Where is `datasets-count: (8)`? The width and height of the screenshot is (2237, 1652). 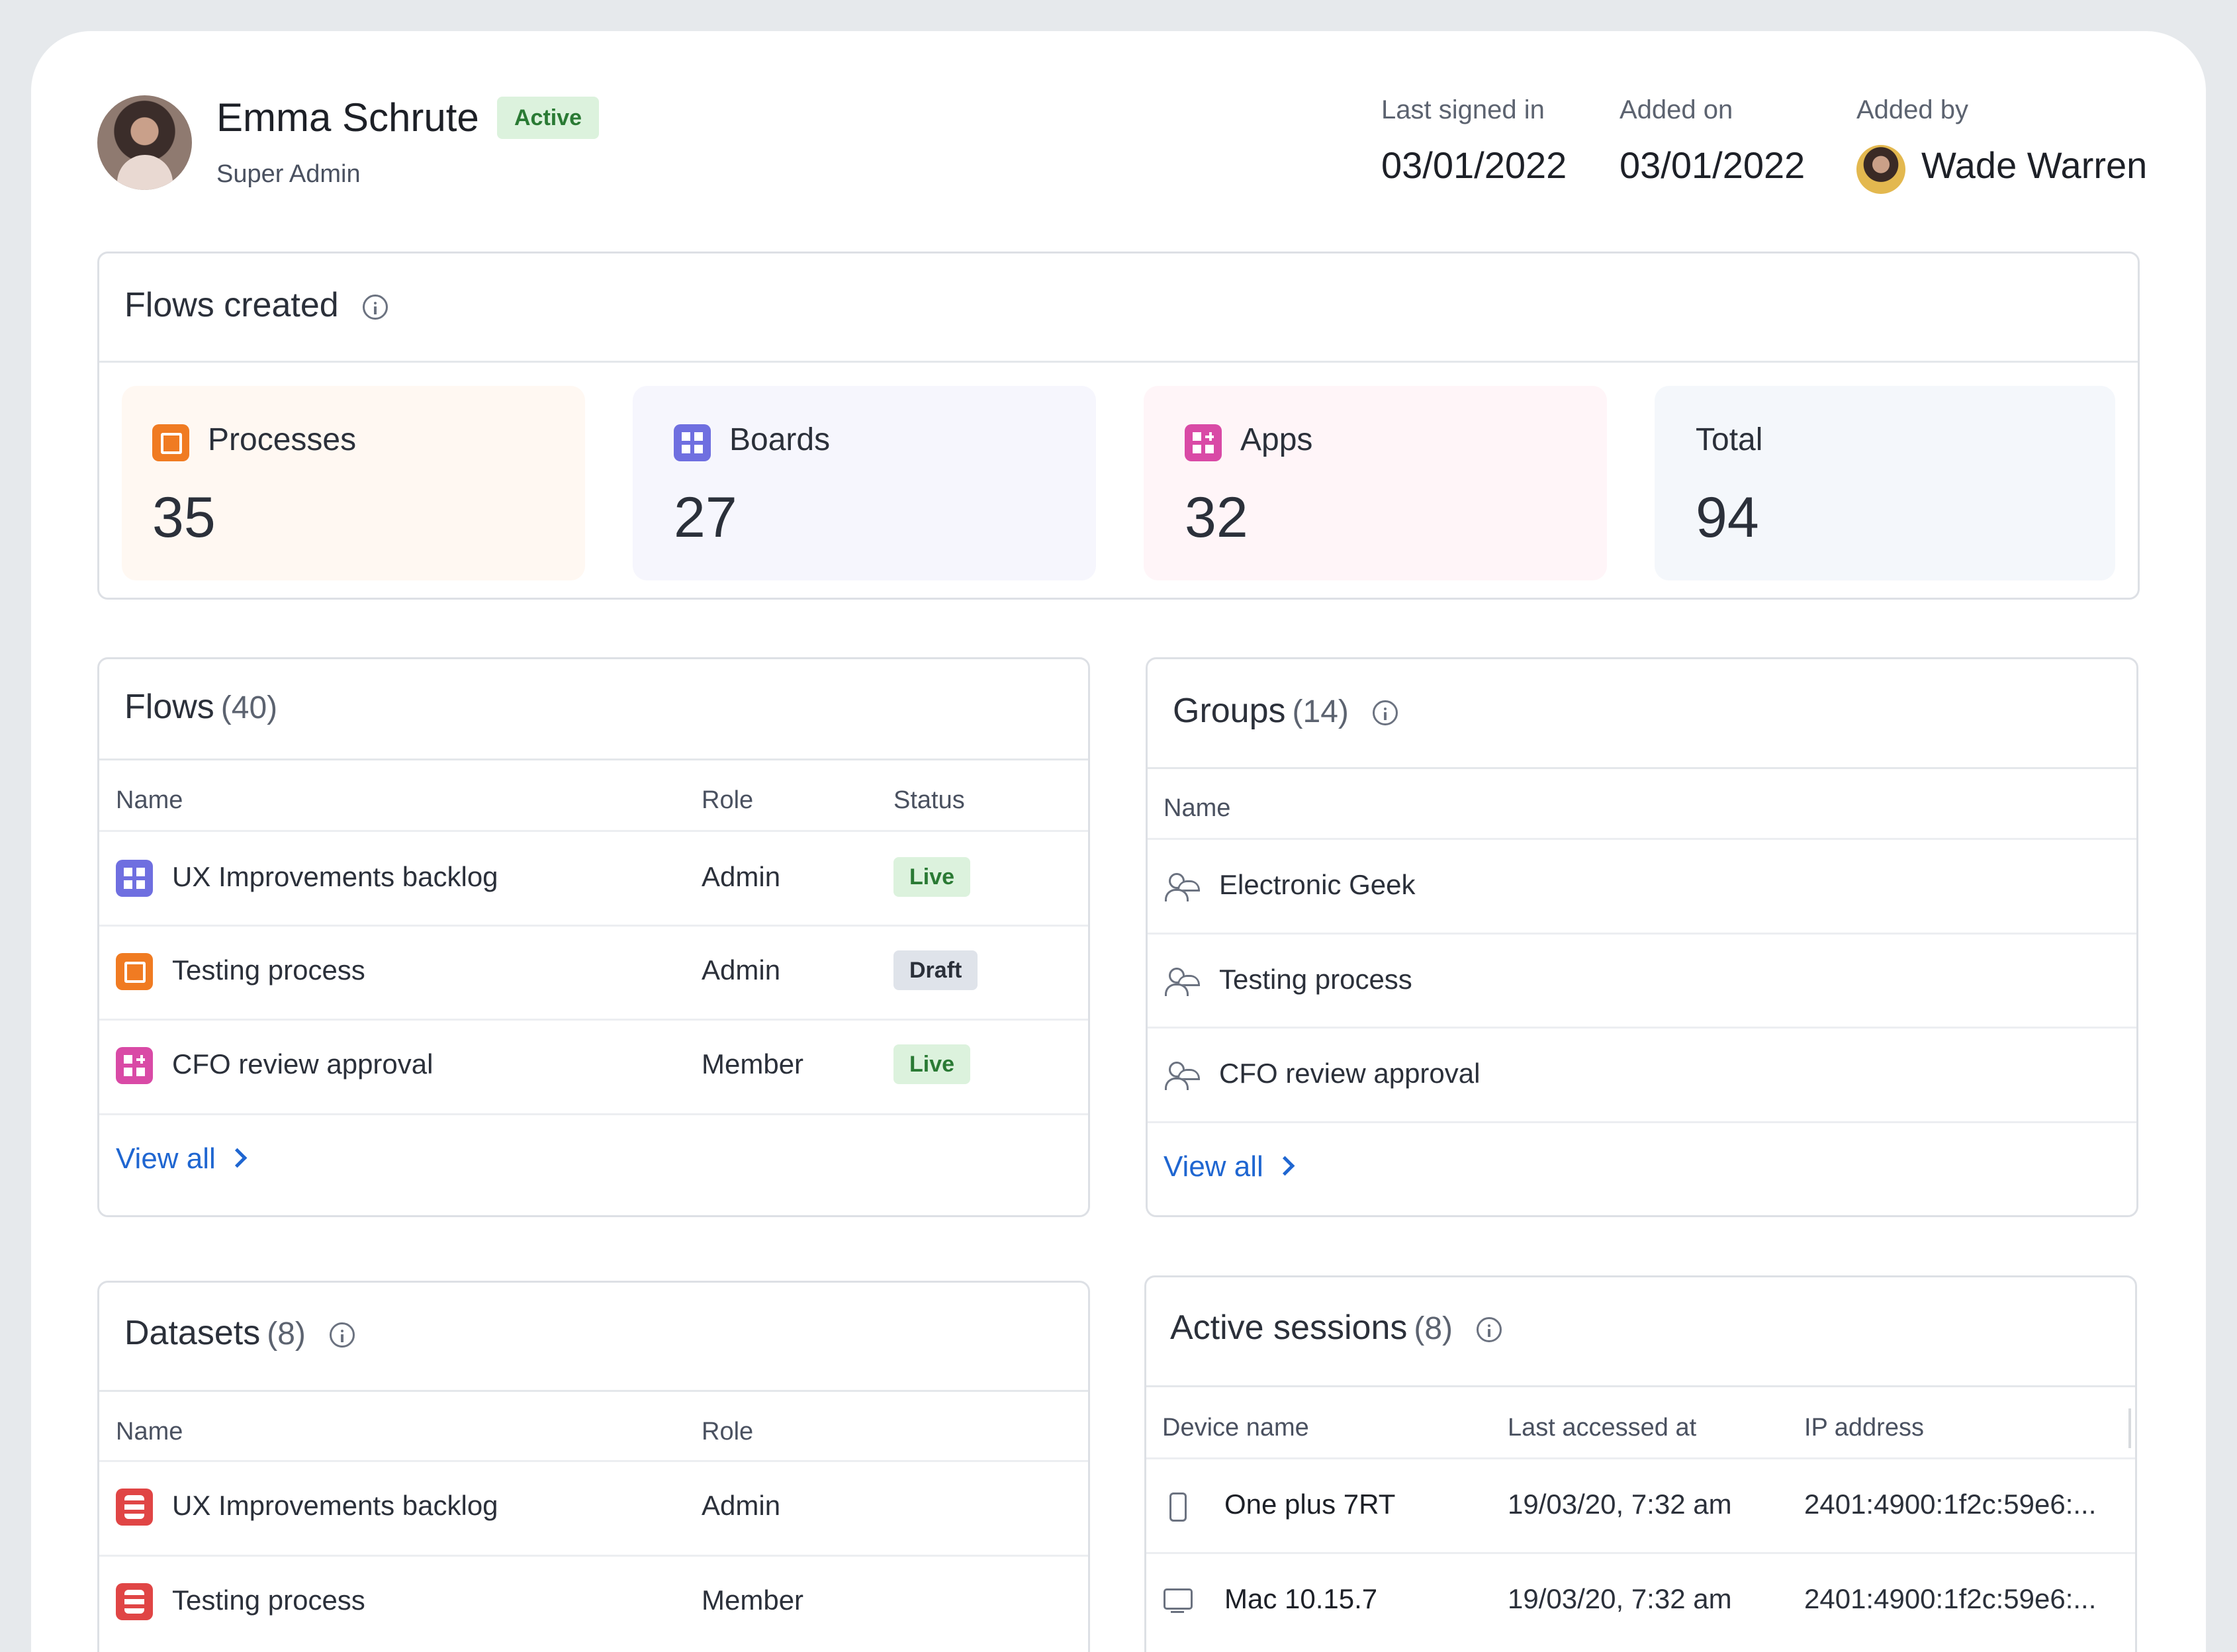
datasets-count: (8) is located at coordinates (286, 1334).